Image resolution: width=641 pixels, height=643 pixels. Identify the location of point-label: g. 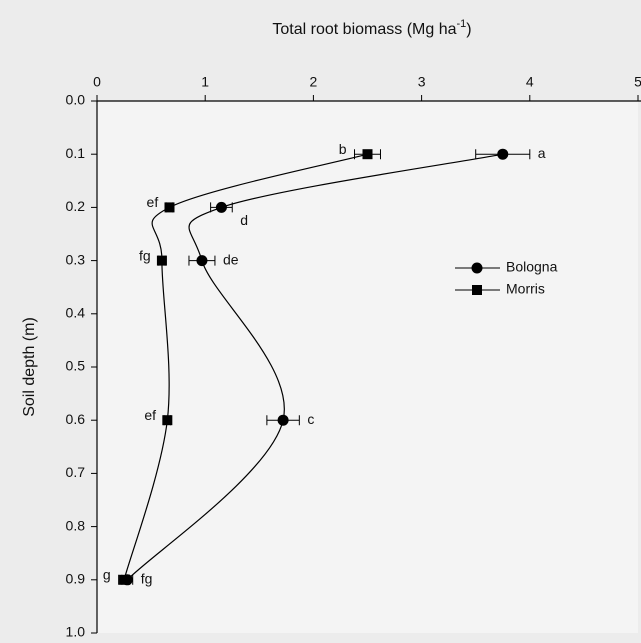
(107, 575).